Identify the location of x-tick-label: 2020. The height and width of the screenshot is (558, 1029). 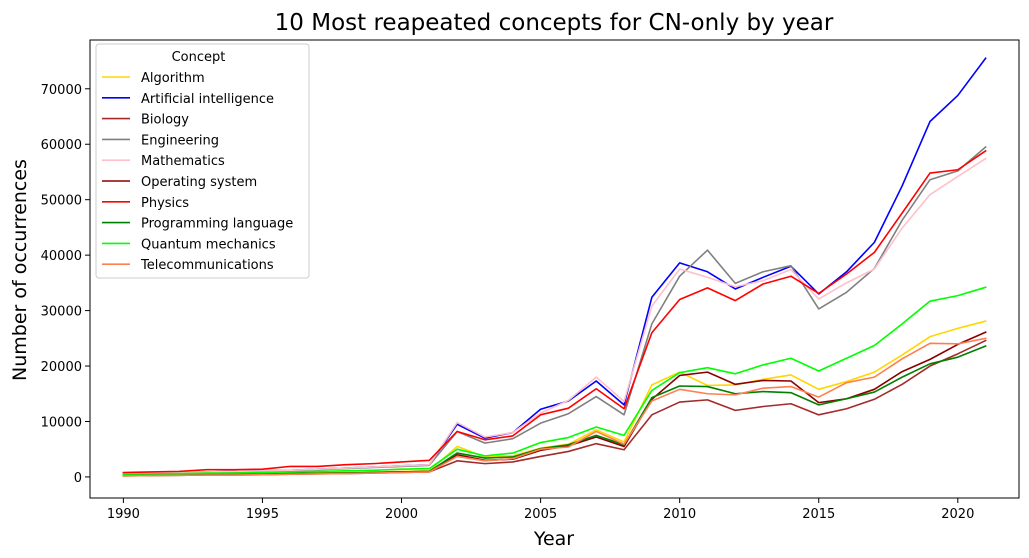
(957, 514).